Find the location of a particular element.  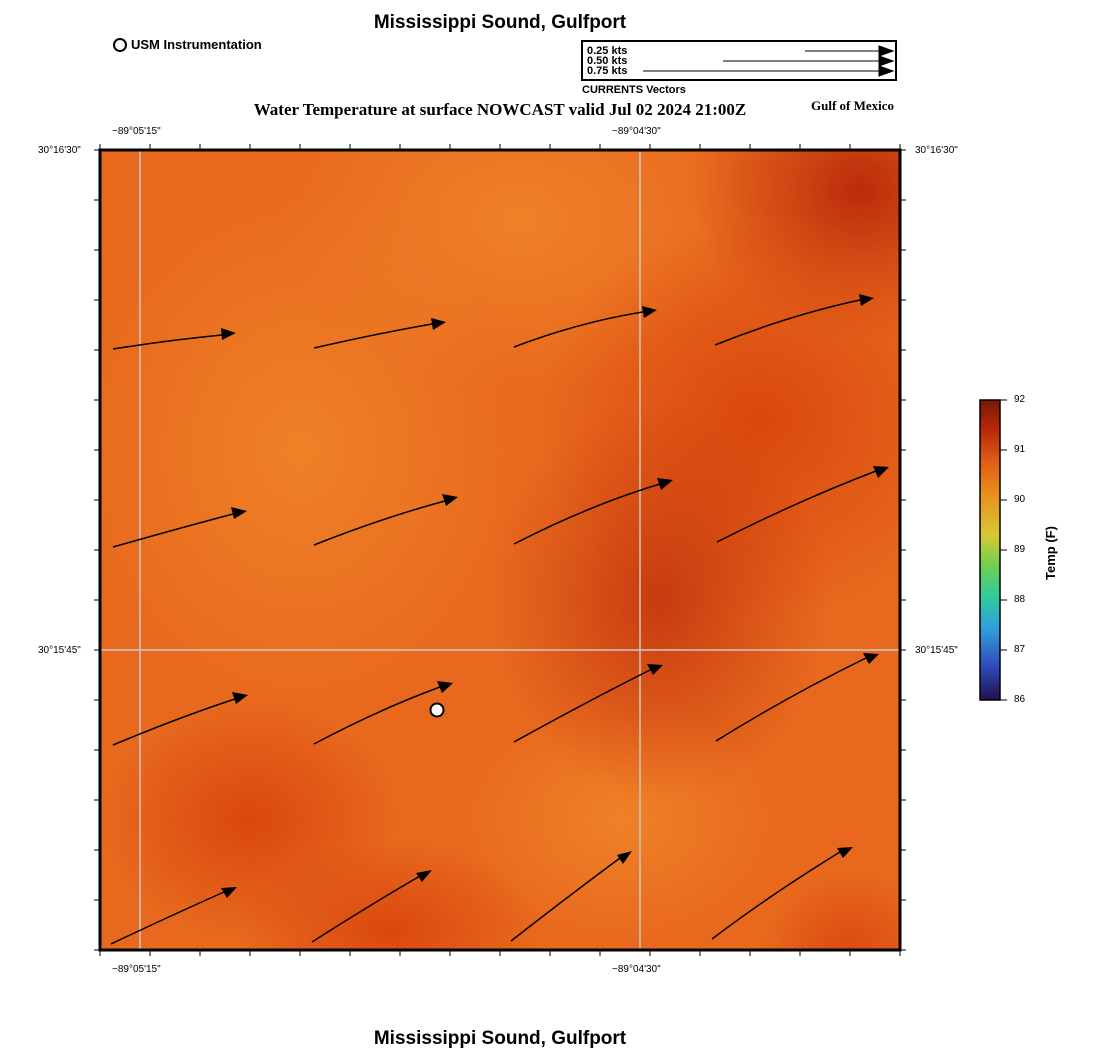

usm-station-marker-icon is located at coordinates (437, 710).